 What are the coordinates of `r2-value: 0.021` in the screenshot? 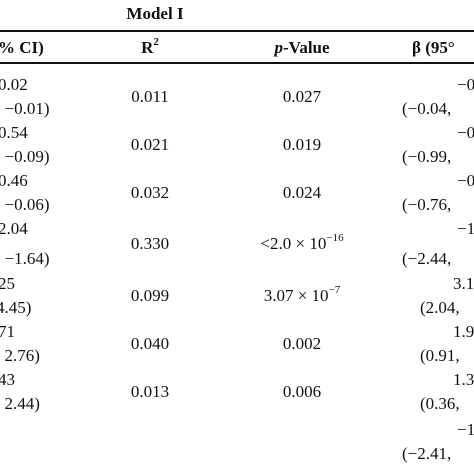 It's located at (150, 144).